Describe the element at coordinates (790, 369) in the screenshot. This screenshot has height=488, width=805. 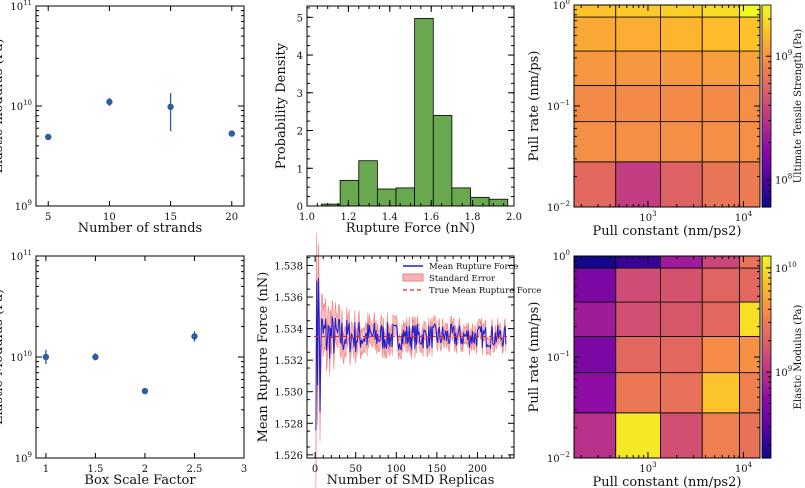
I see `tick-exponent: 9` at that location.